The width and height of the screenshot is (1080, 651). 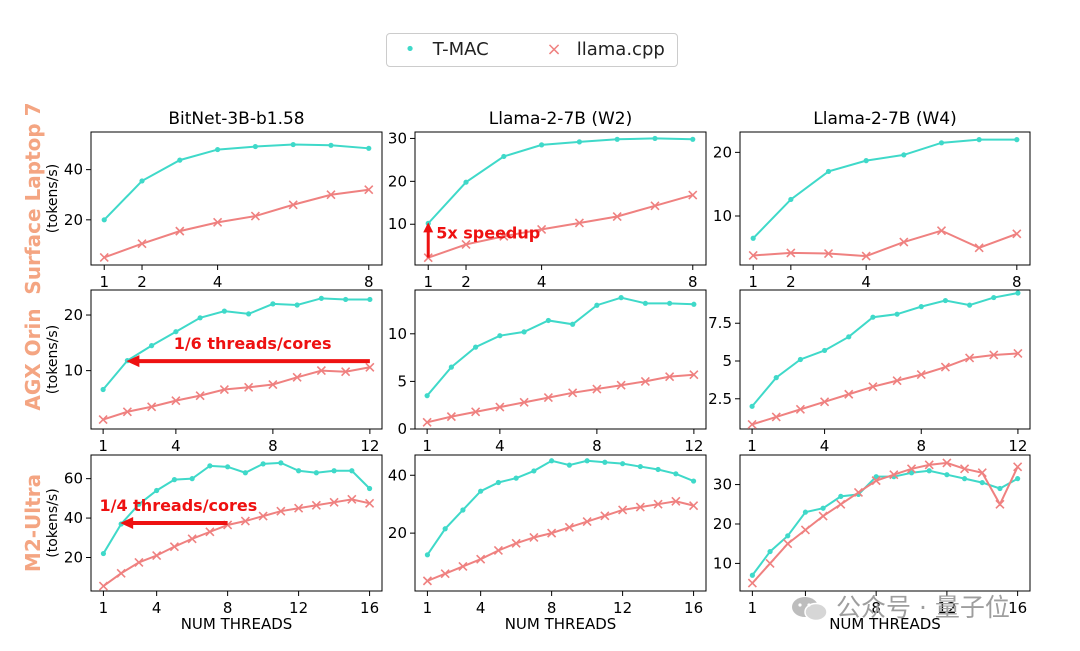 What do you see at coordinates (720, 399) in the screenshot?
I see `y-tick-label: 2.5` at bounding box center [720, 399].